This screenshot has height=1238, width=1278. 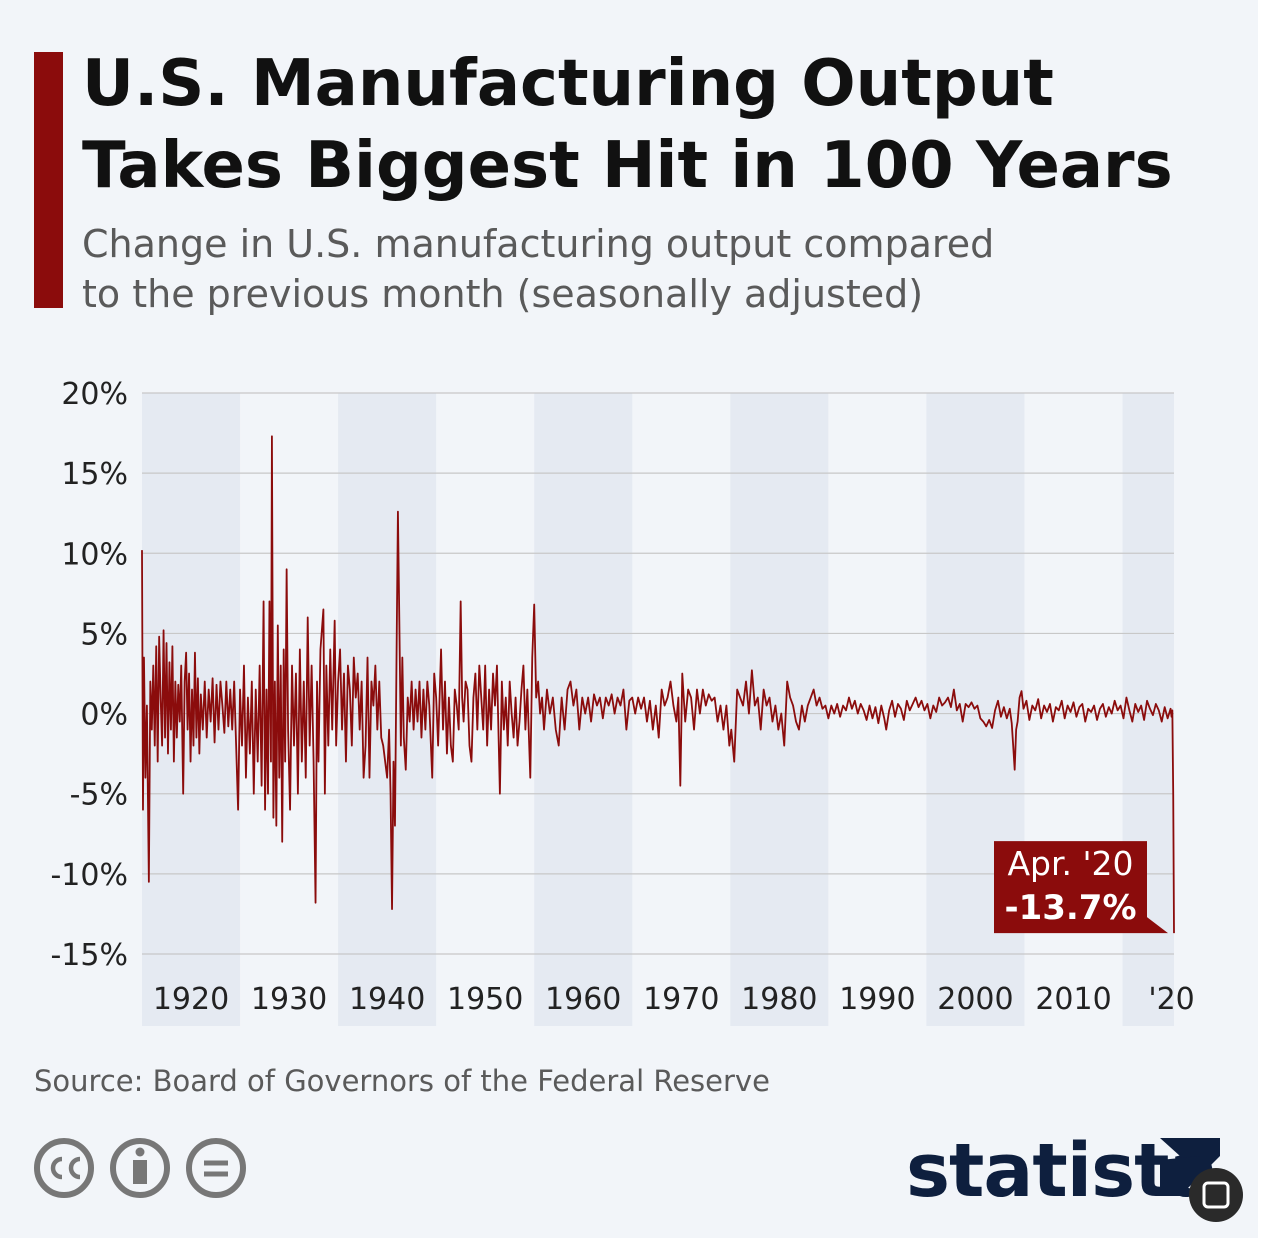 I want to click on annotation-box, so click(x=1081, y=887).